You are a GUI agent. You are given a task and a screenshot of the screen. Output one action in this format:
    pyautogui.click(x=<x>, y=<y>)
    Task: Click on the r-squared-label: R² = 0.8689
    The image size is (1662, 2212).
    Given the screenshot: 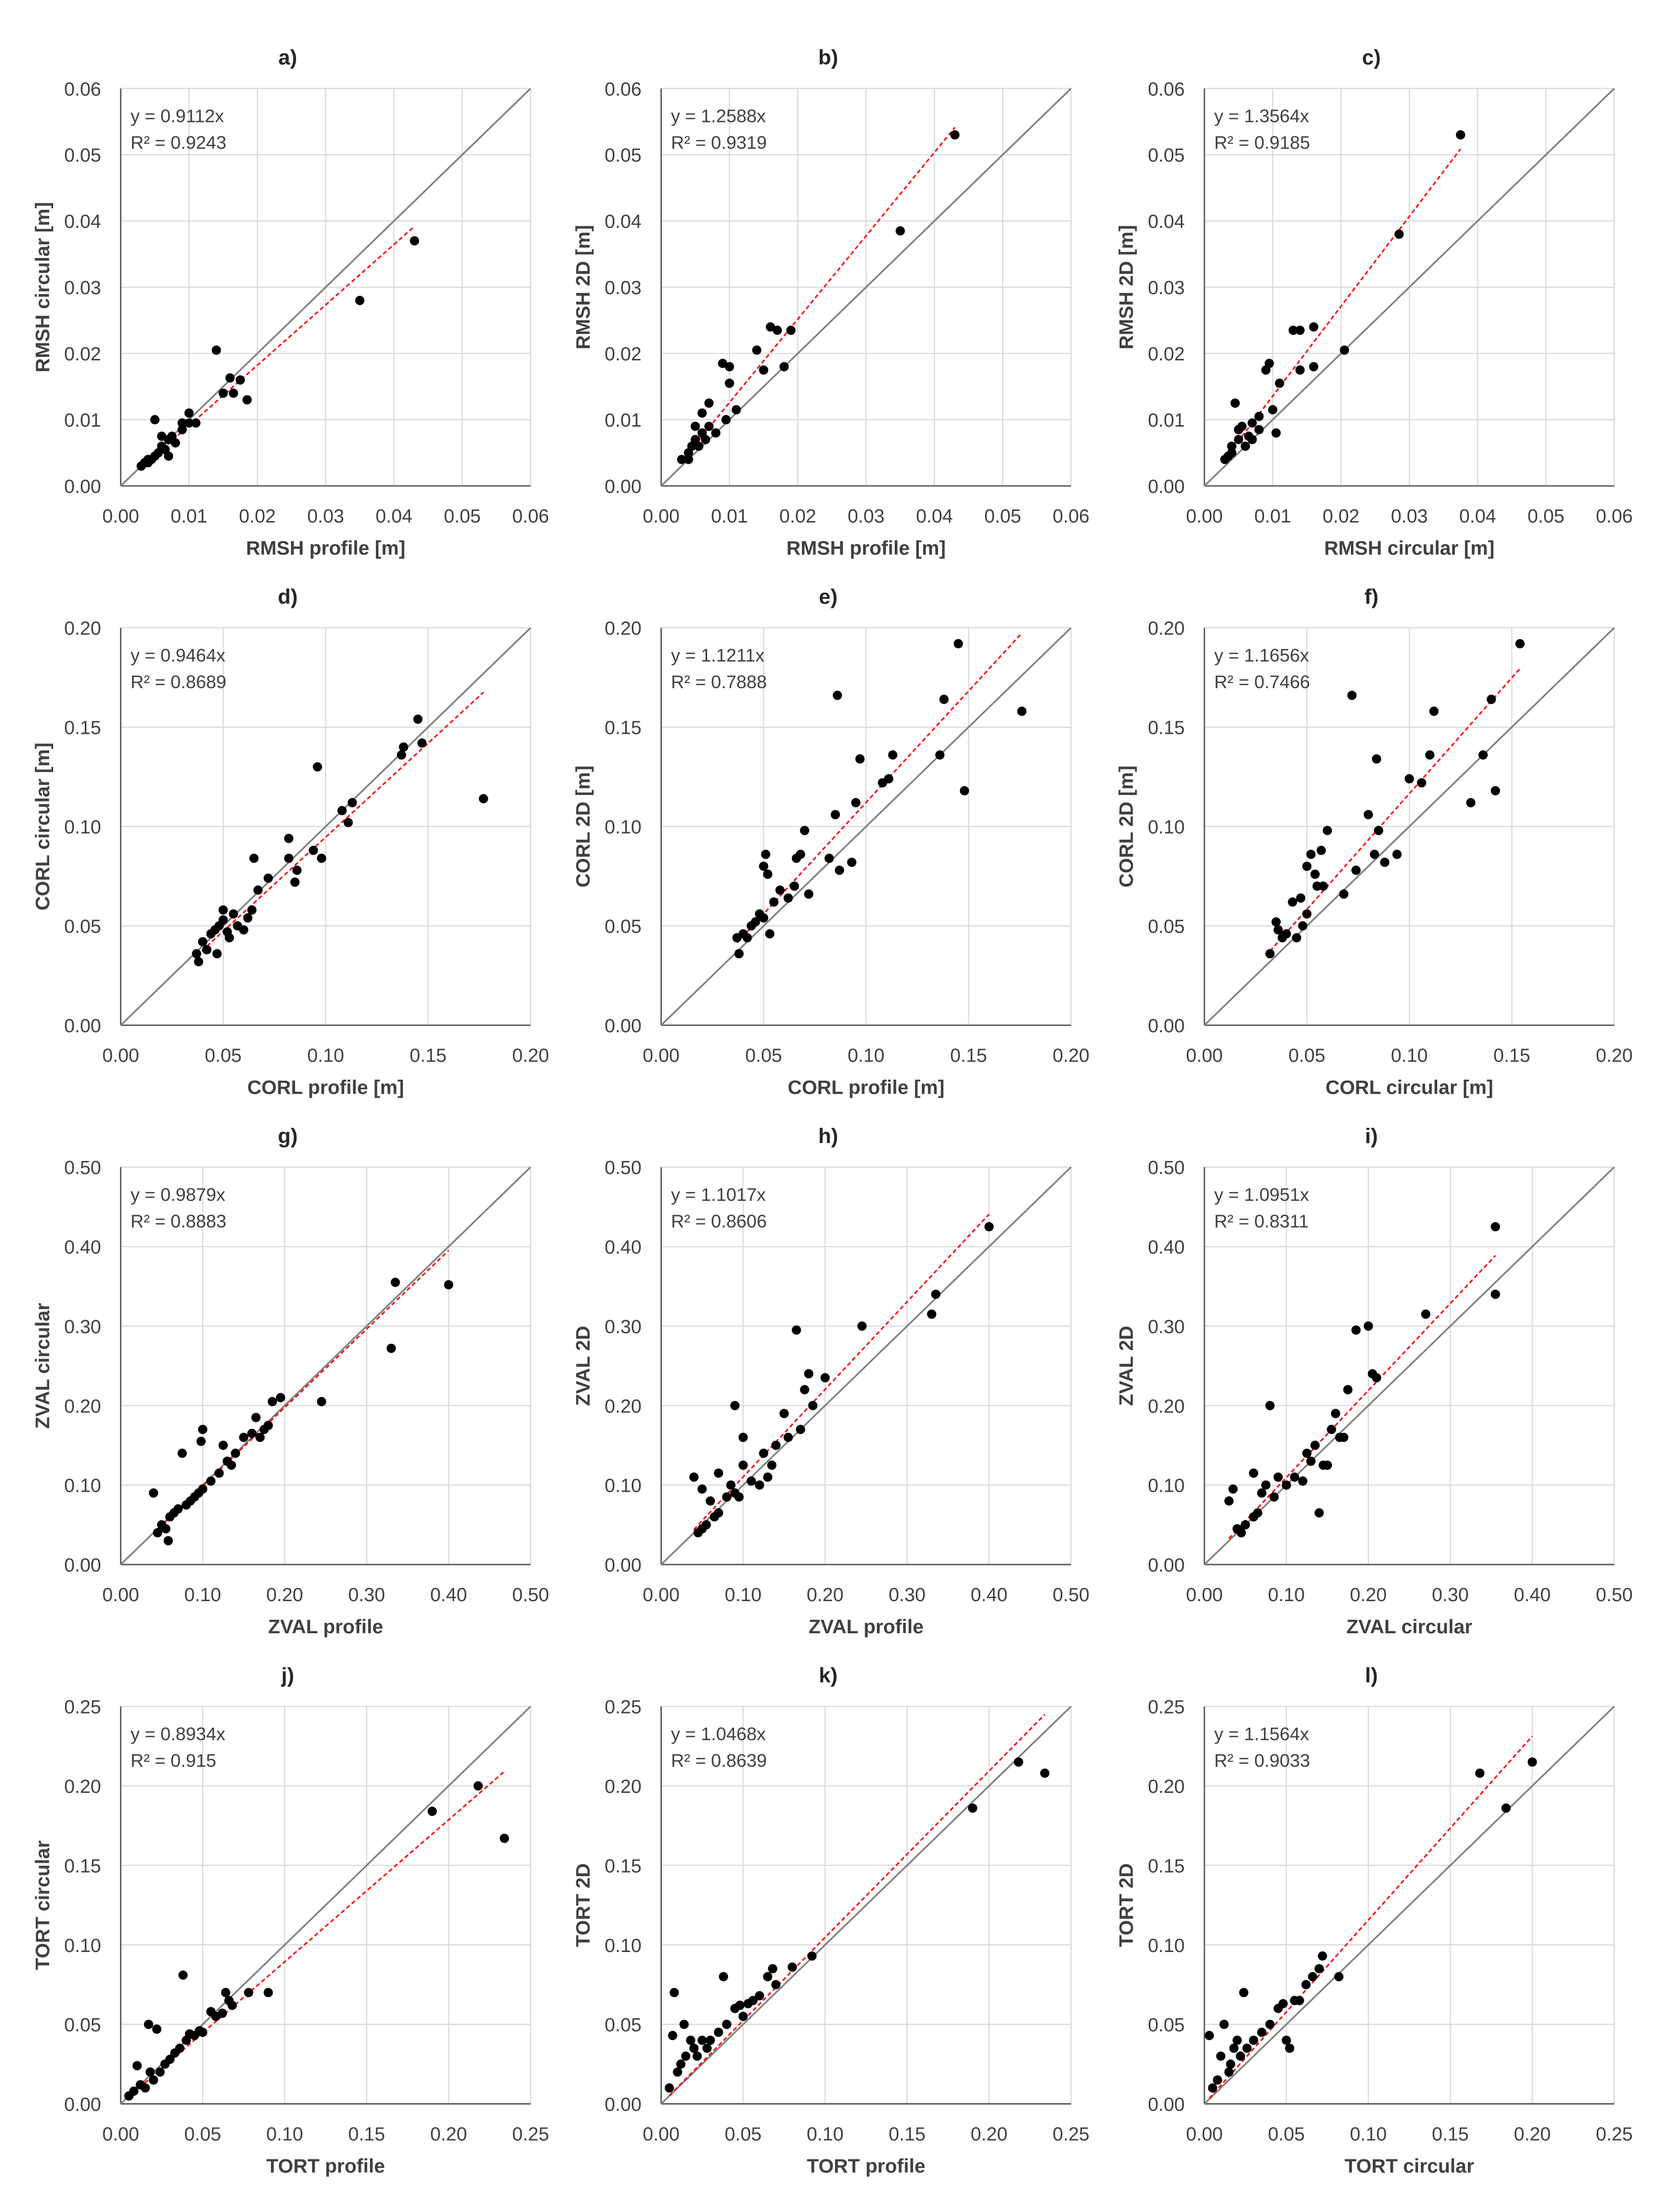 What is the action you would take?
    pyautogui.click(x=178, y=682)
    